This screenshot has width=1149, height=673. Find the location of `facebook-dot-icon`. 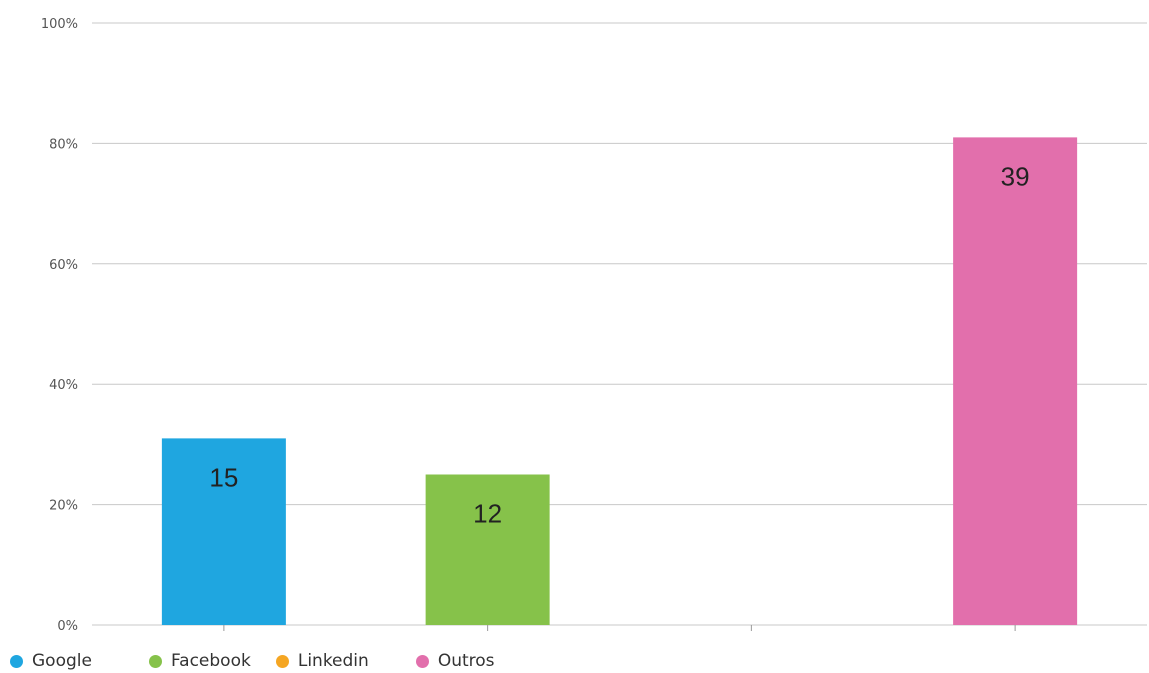

facebook-dot-icon is located at coordinates (155, 661).